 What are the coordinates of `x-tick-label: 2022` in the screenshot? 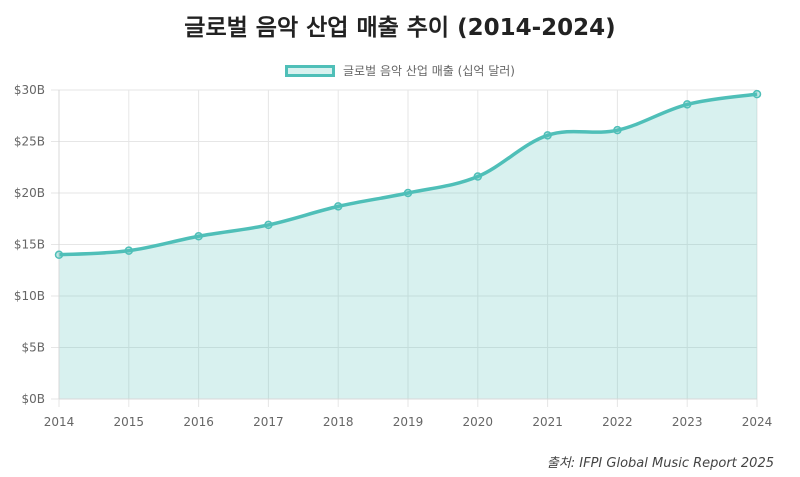 It's located at (617, 422).